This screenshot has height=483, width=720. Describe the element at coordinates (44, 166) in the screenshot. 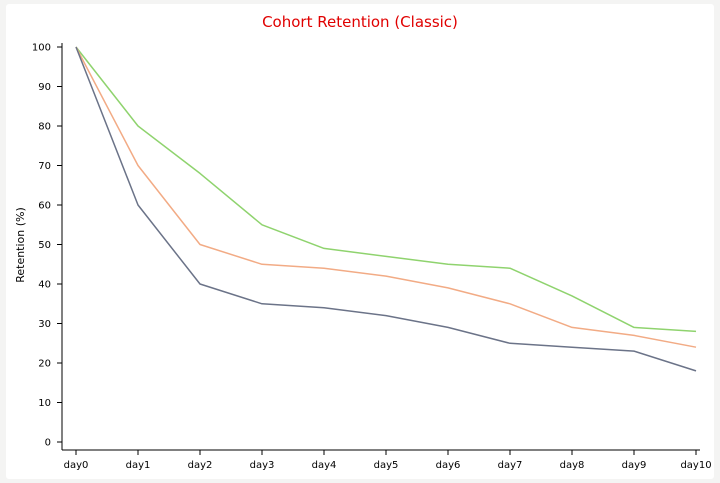

I see `y-tick-label: 70` at that location.